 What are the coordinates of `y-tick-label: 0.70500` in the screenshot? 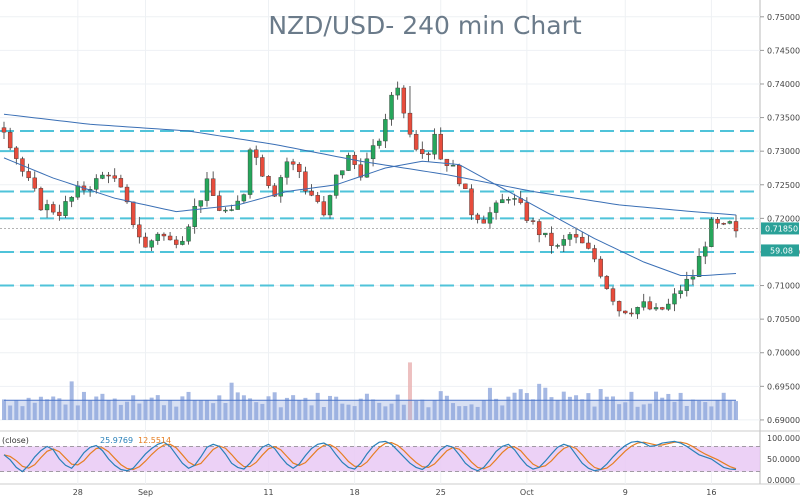 It's located at (783, 319).